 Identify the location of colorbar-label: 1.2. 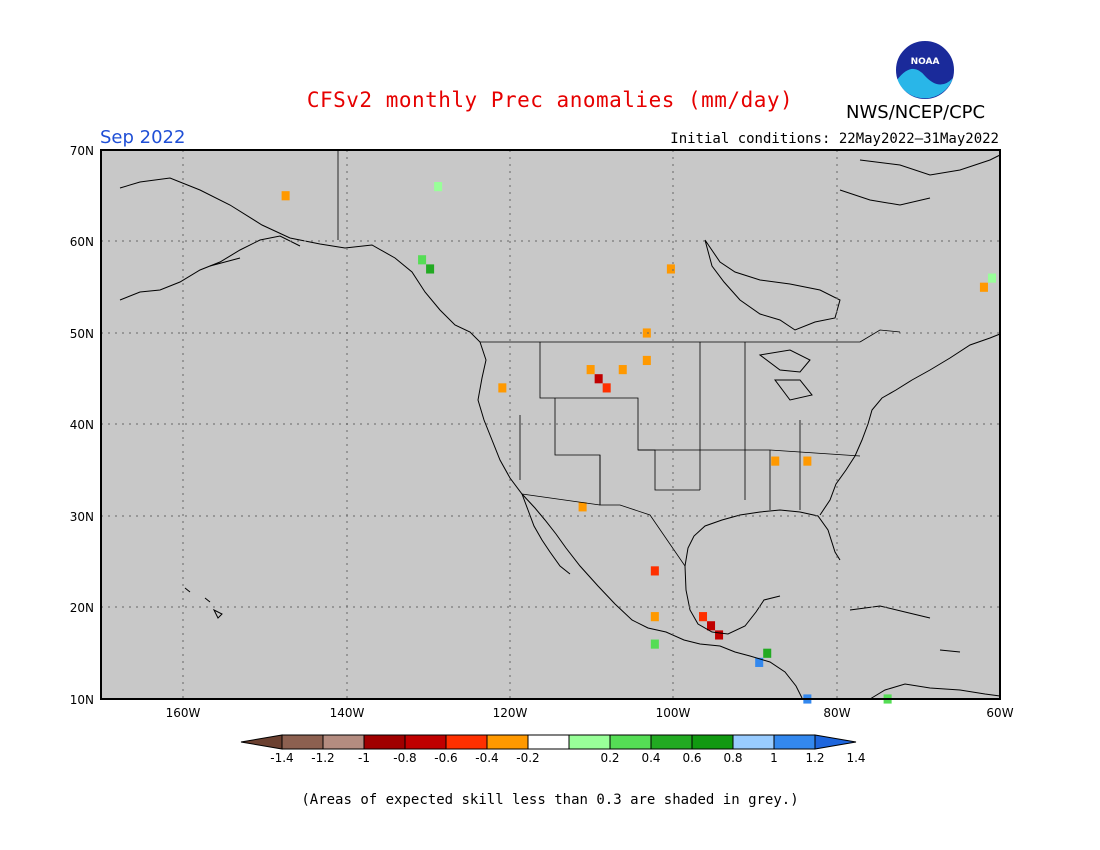
(814, 758).